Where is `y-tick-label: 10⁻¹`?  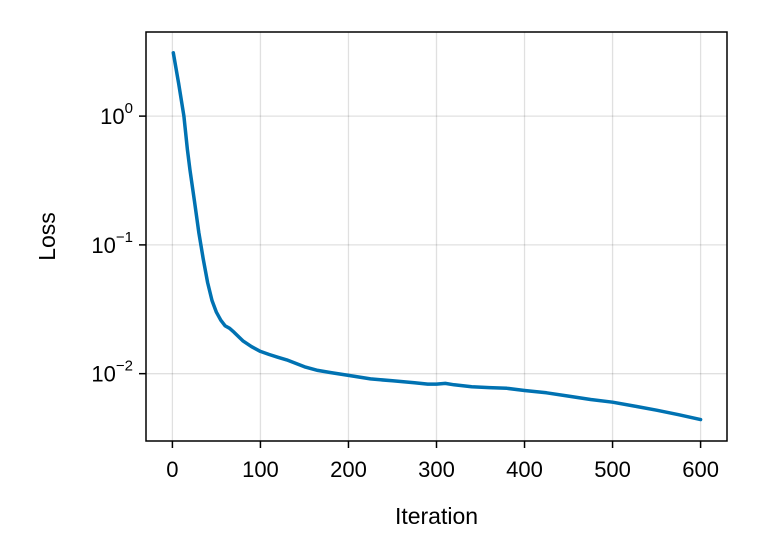
y-tick-label: 10⁻¹ is located at coordinates (112, 243).